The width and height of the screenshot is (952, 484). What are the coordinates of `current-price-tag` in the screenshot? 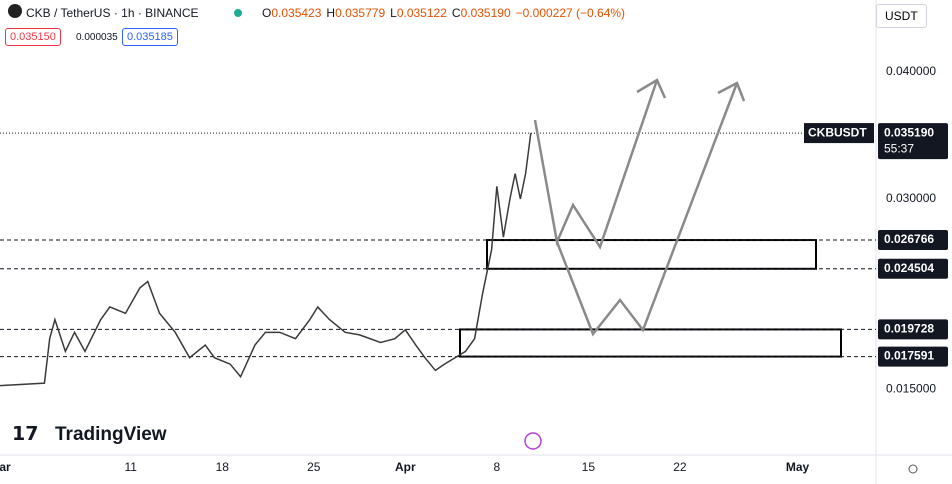 It's located at (913, 141).